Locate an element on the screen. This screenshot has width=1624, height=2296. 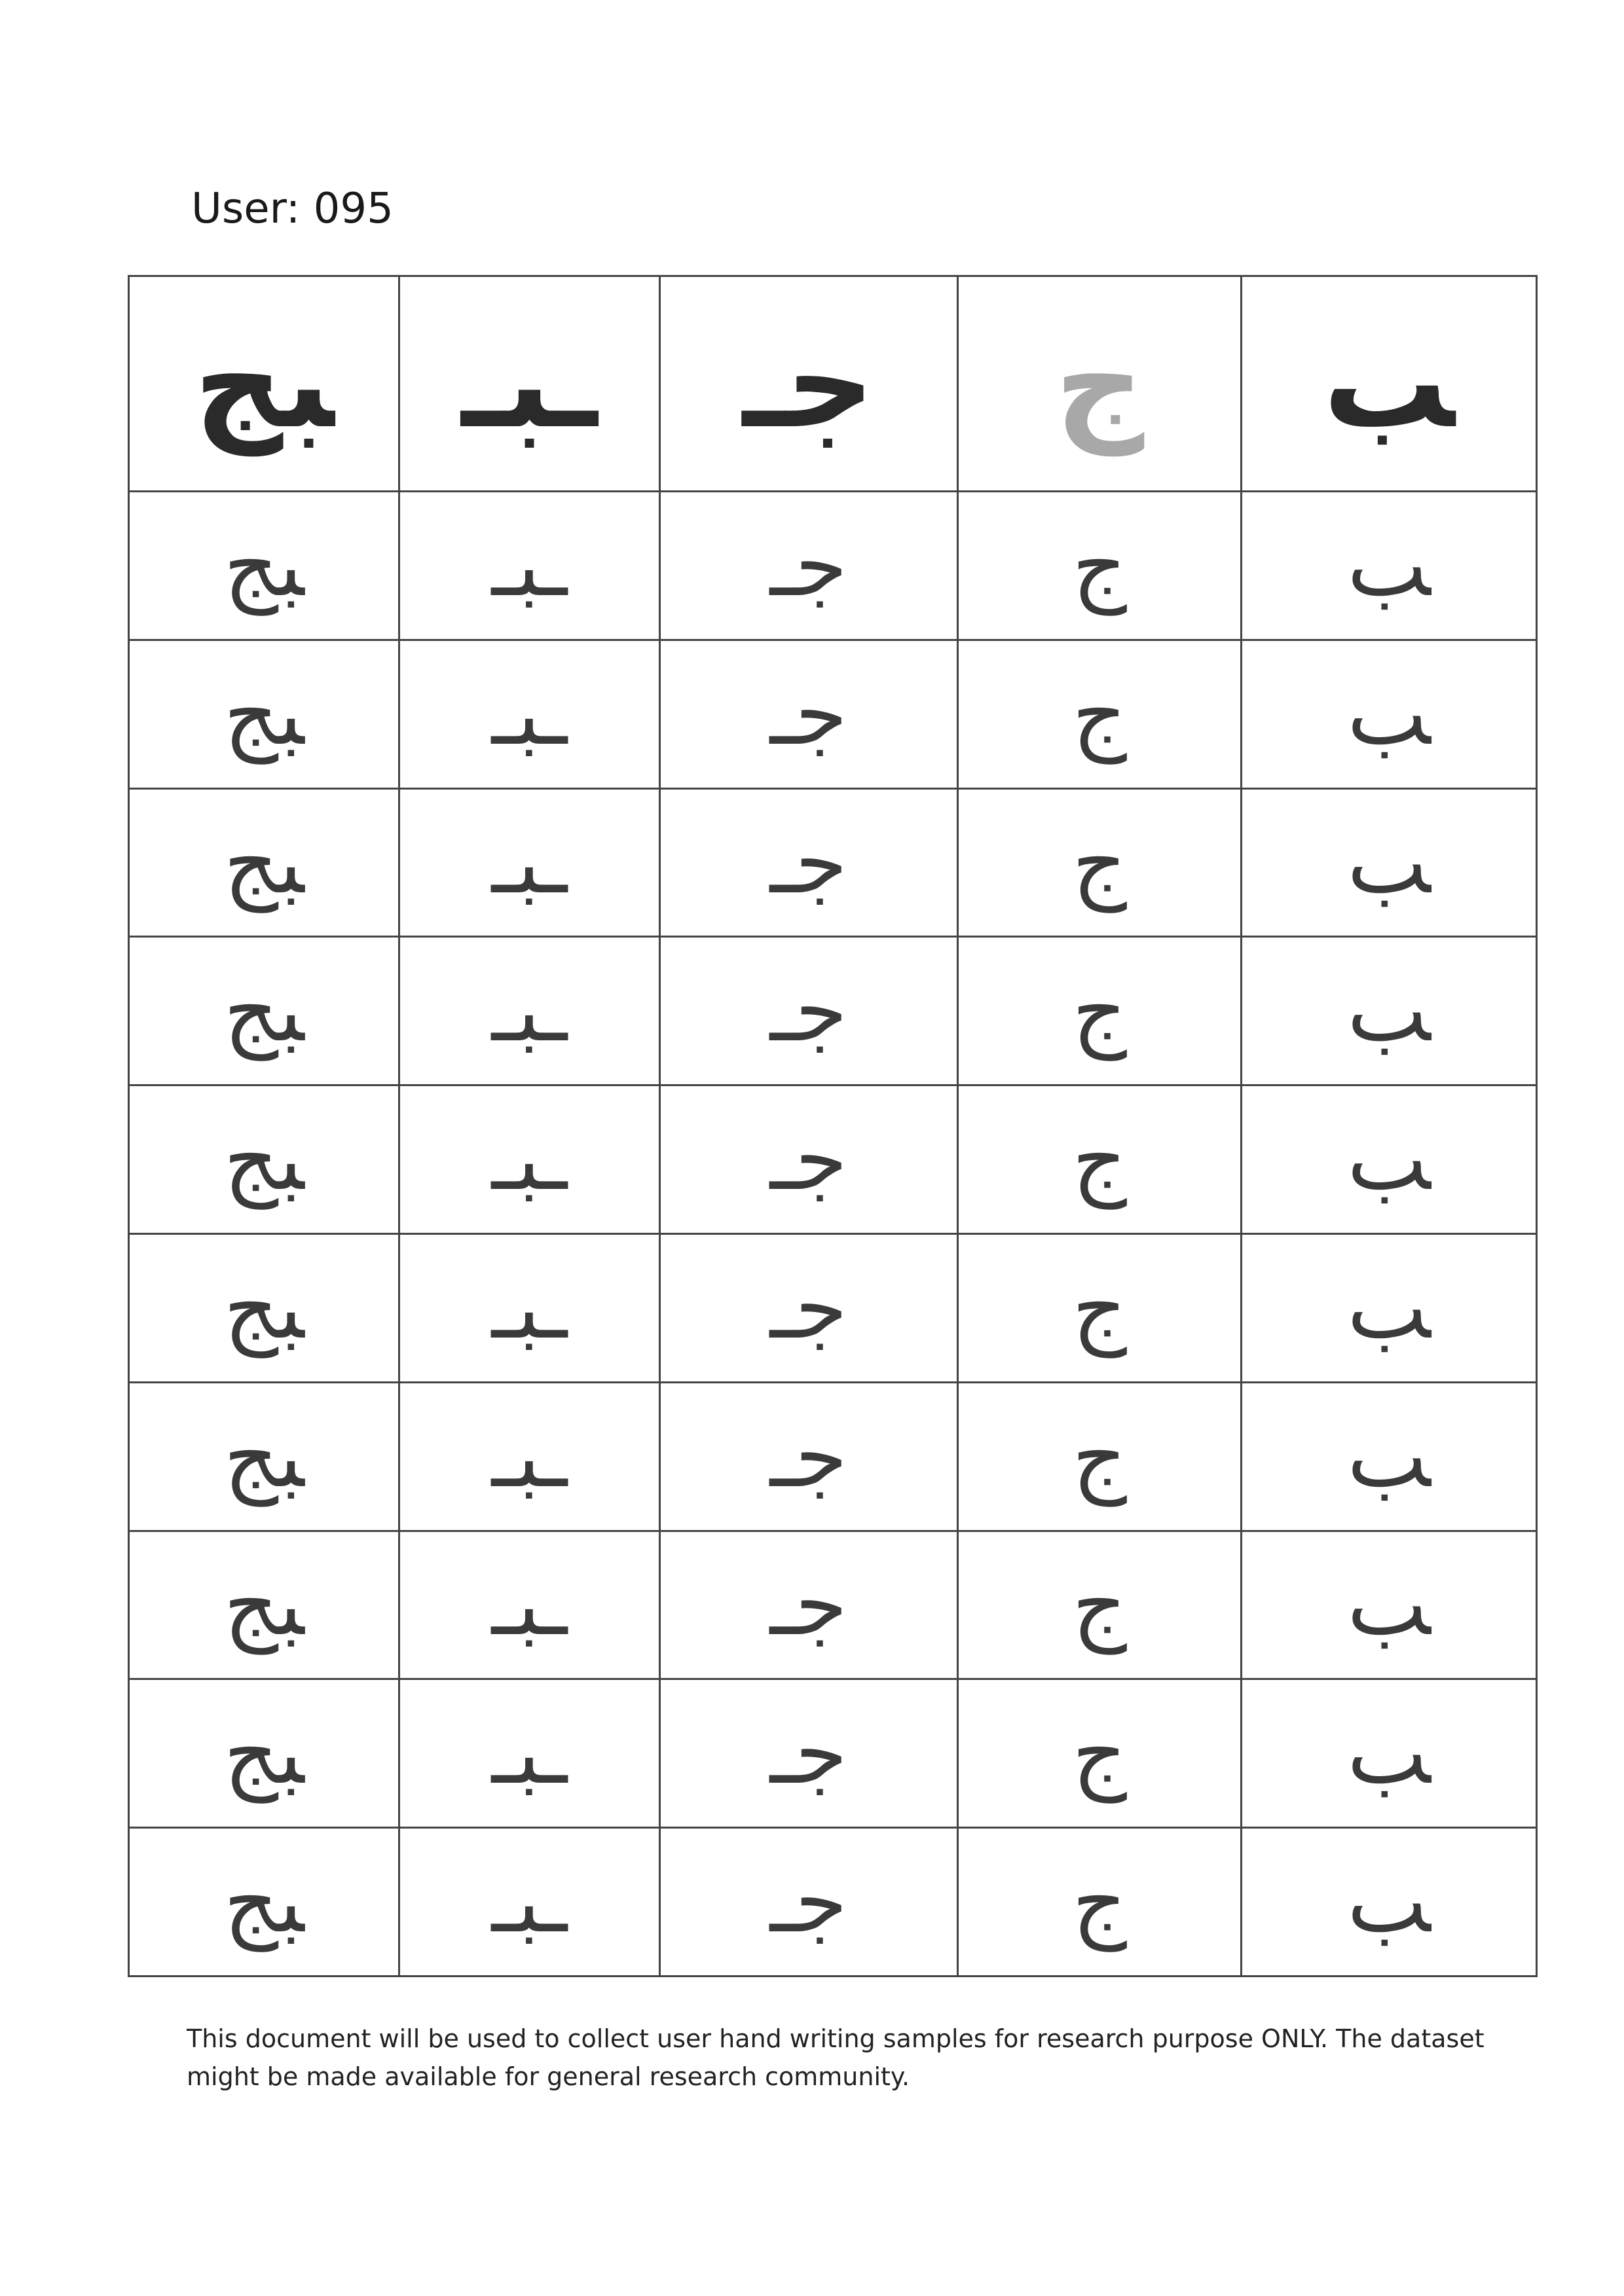
reference-cell: ﺒﺞ is located at coordinates (264, 383).